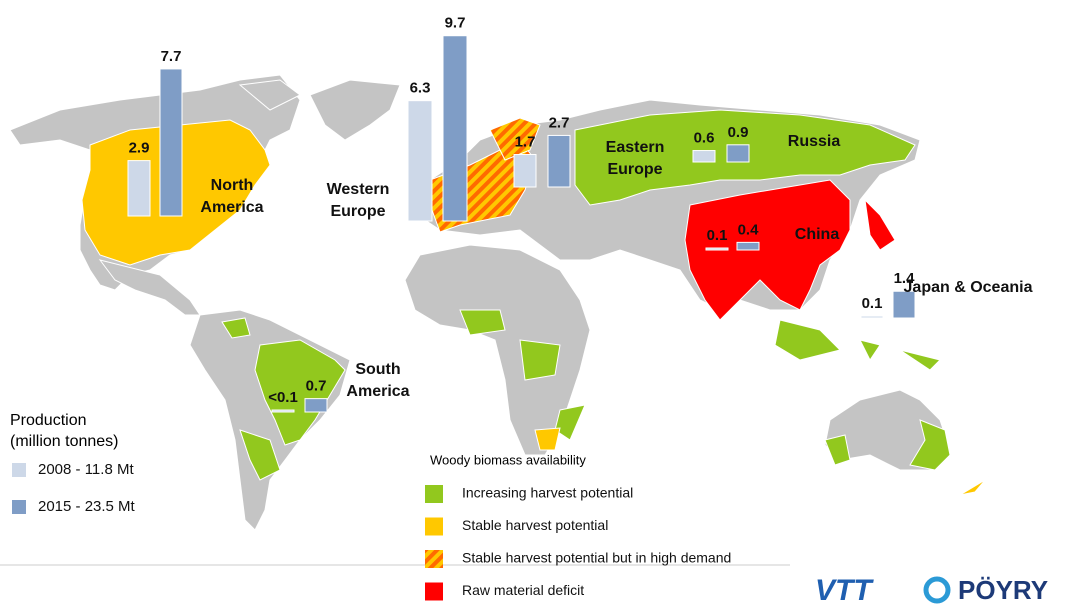  What do you see at coordinates (749, 229) in the screenshot?
I see `value-label: 0.4` at bounding box center [749, 229].